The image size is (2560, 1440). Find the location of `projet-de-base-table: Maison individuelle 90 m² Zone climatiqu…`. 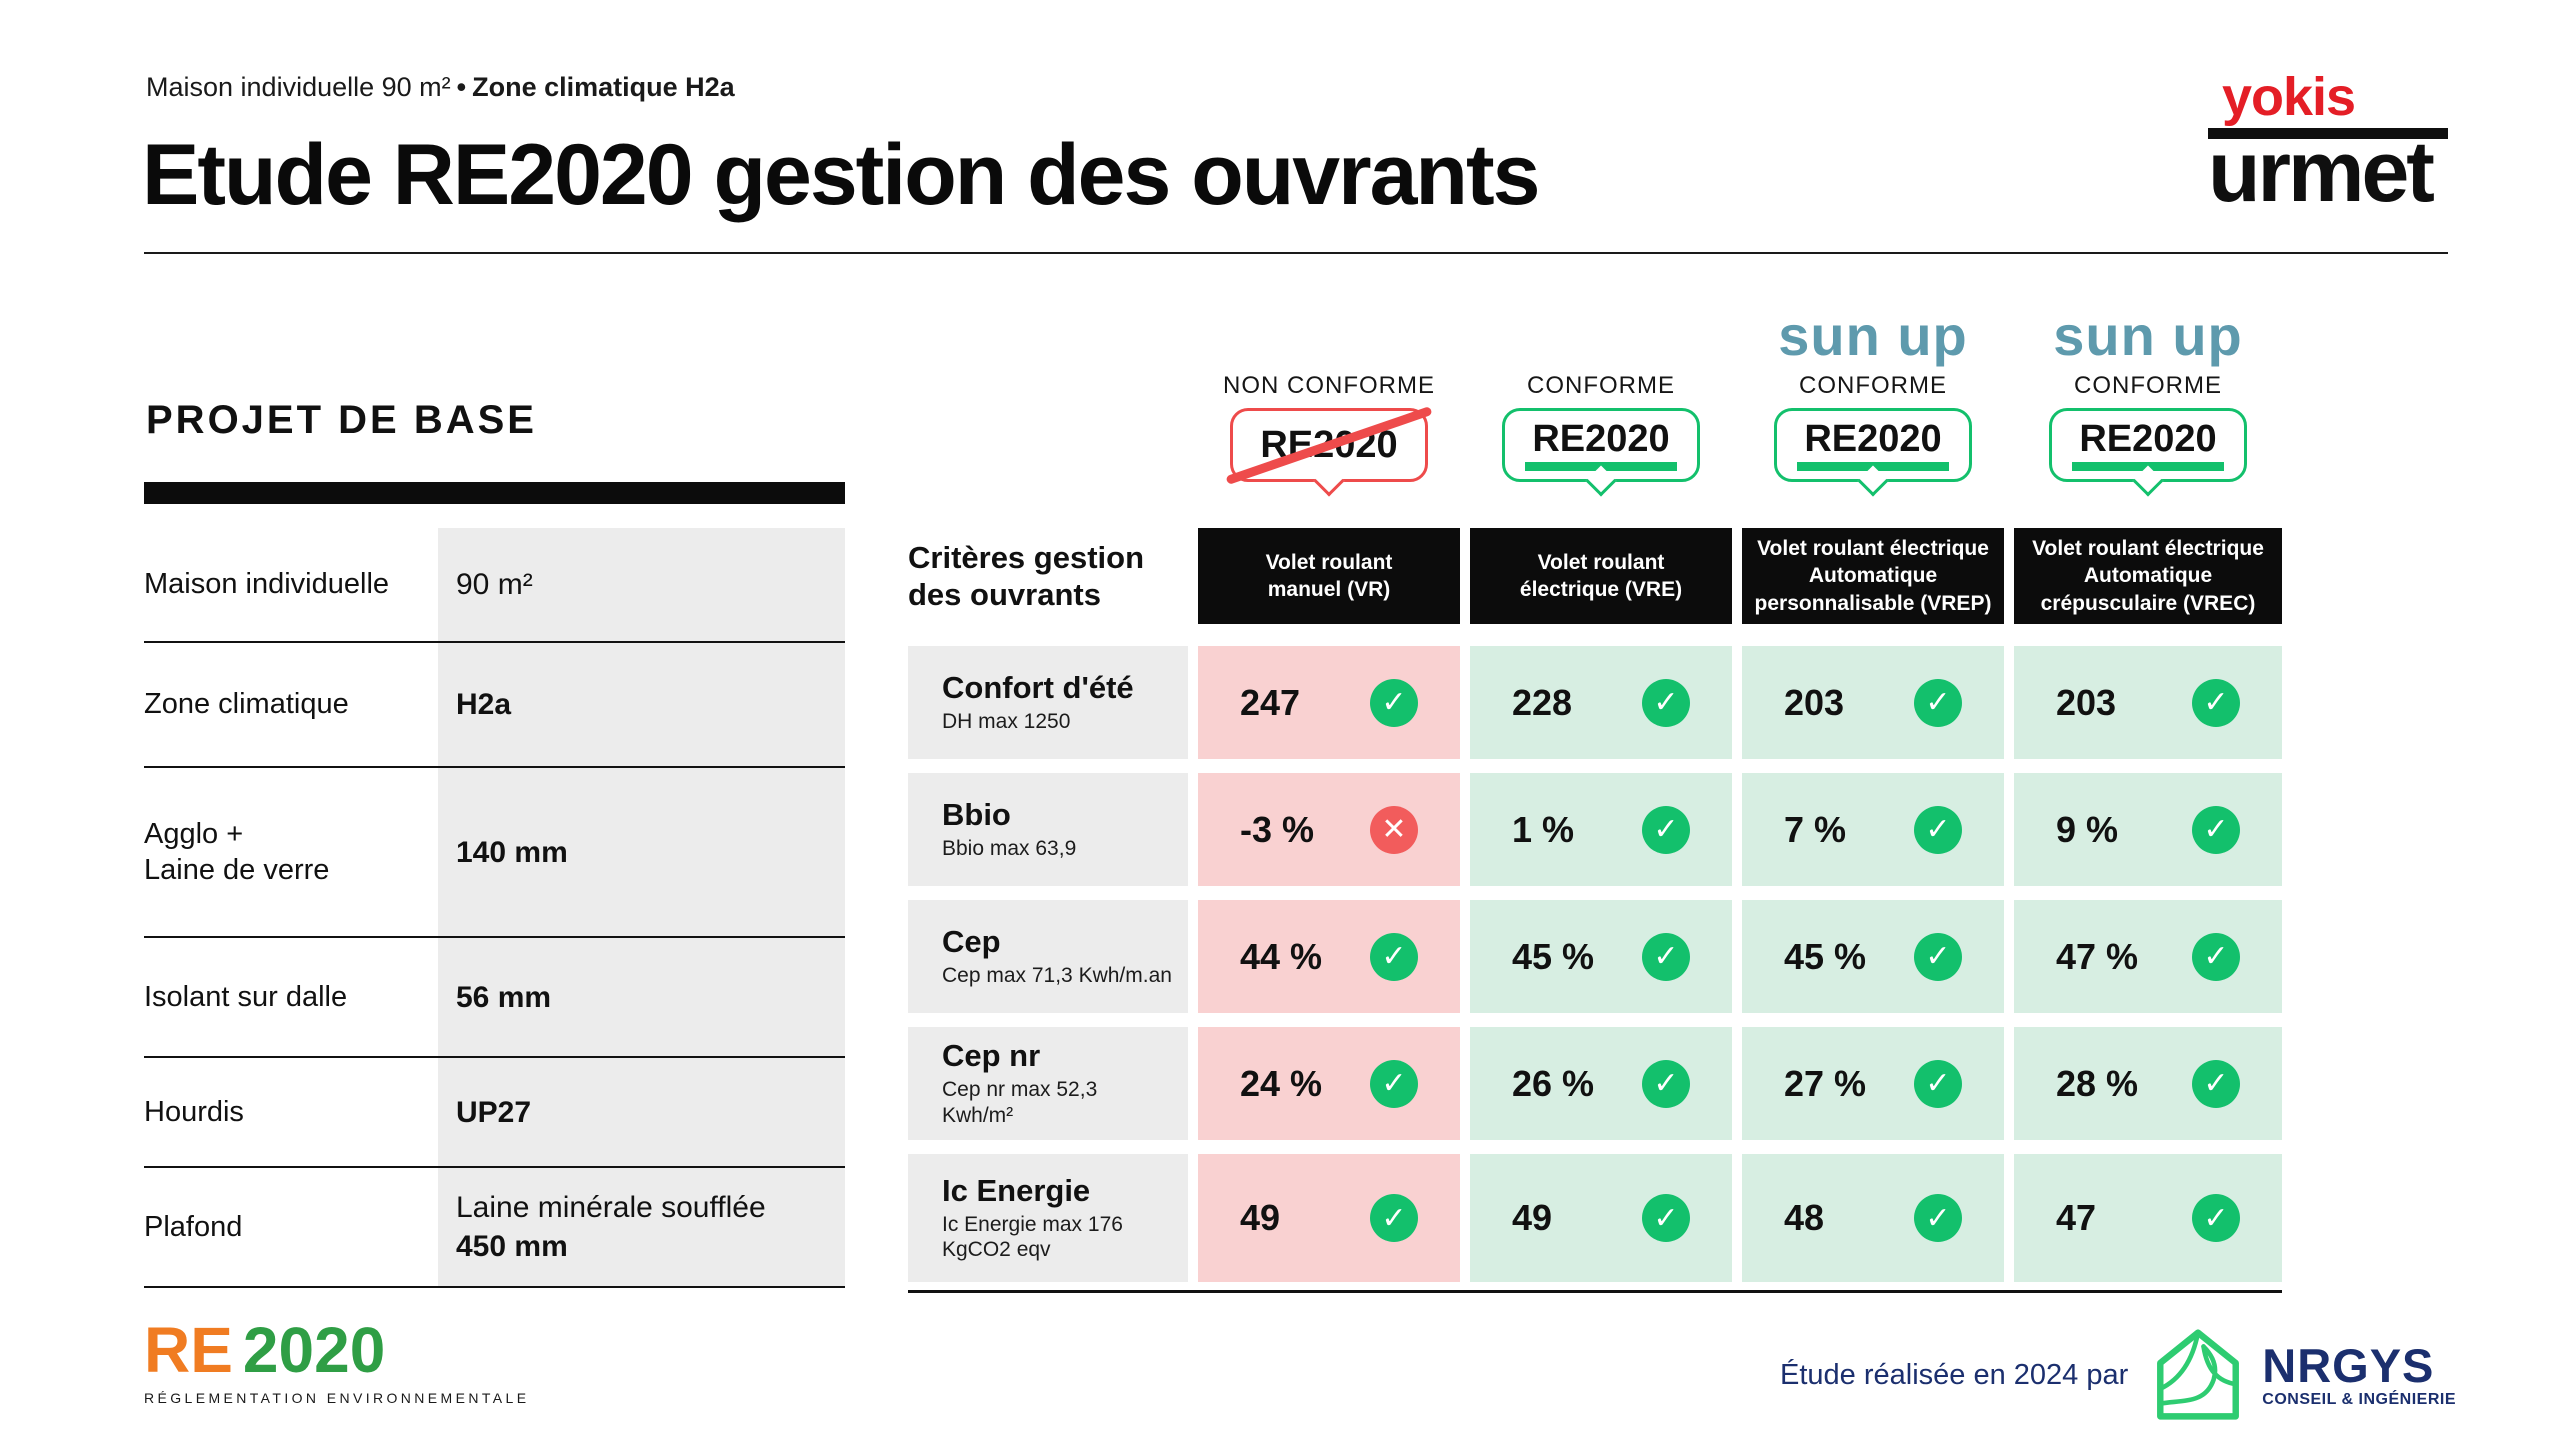

projet-de-base-table: Maison individuelle 90 m² Zone climatiqu… is located at coordinates (494, 908).